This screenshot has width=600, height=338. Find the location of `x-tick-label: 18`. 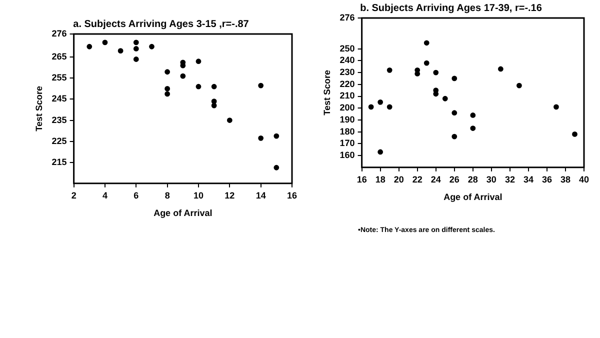

x-tick-label: 18 is located at coordinates (380, 179).